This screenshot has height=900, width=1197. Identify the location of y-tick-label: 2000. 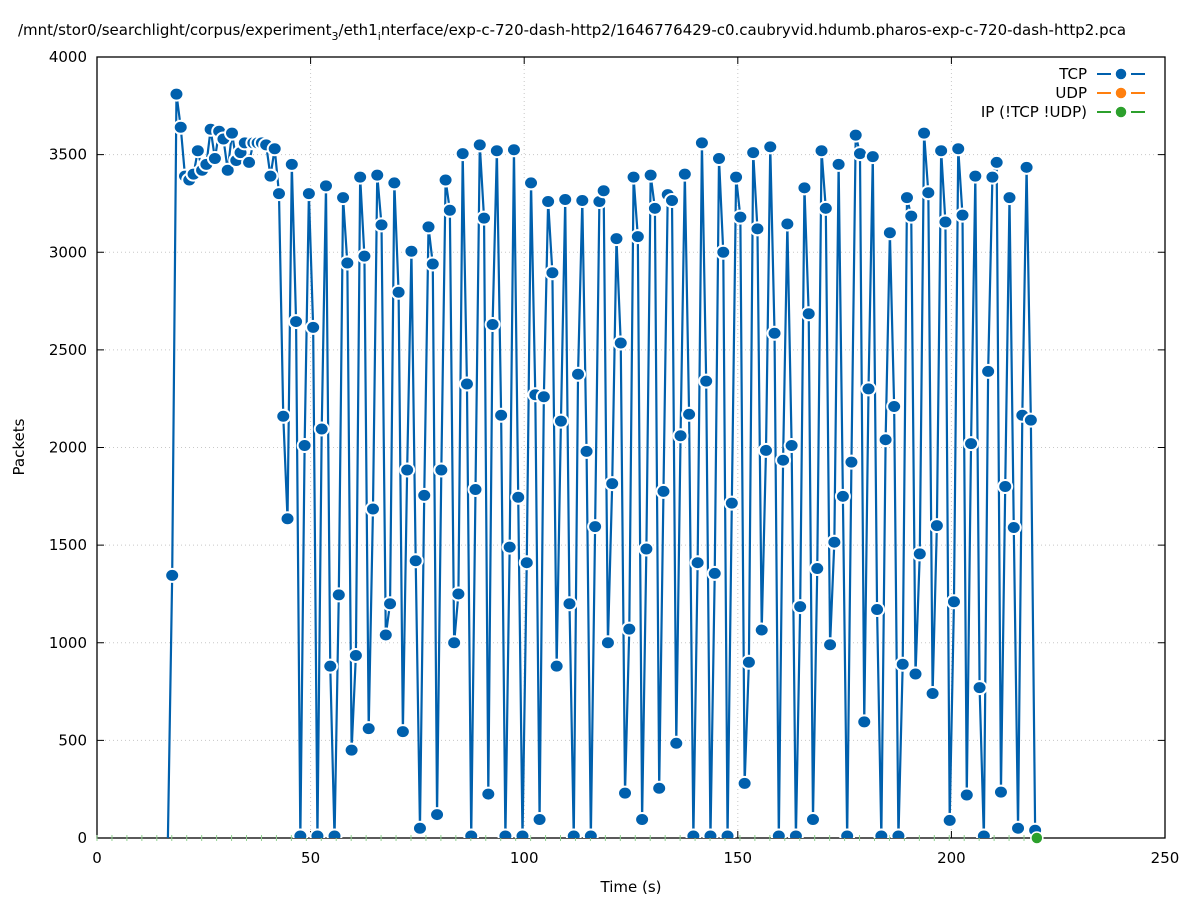
(68, 448).